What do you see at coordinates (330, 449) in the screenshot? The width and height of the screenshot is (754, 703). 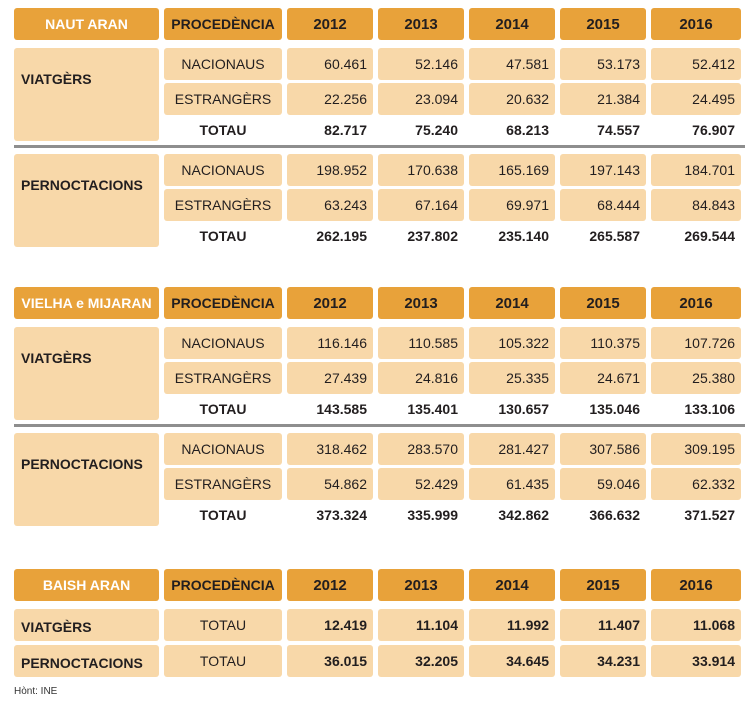 I see `nacionaus-value: 318.462` at bounding box center [330, 449].